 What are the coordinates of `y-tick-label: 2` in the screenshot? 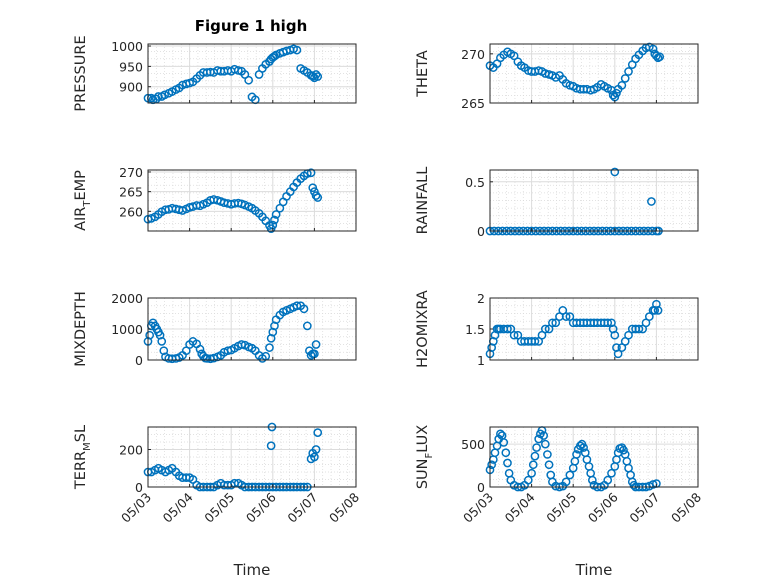 It's located at (481, 298).